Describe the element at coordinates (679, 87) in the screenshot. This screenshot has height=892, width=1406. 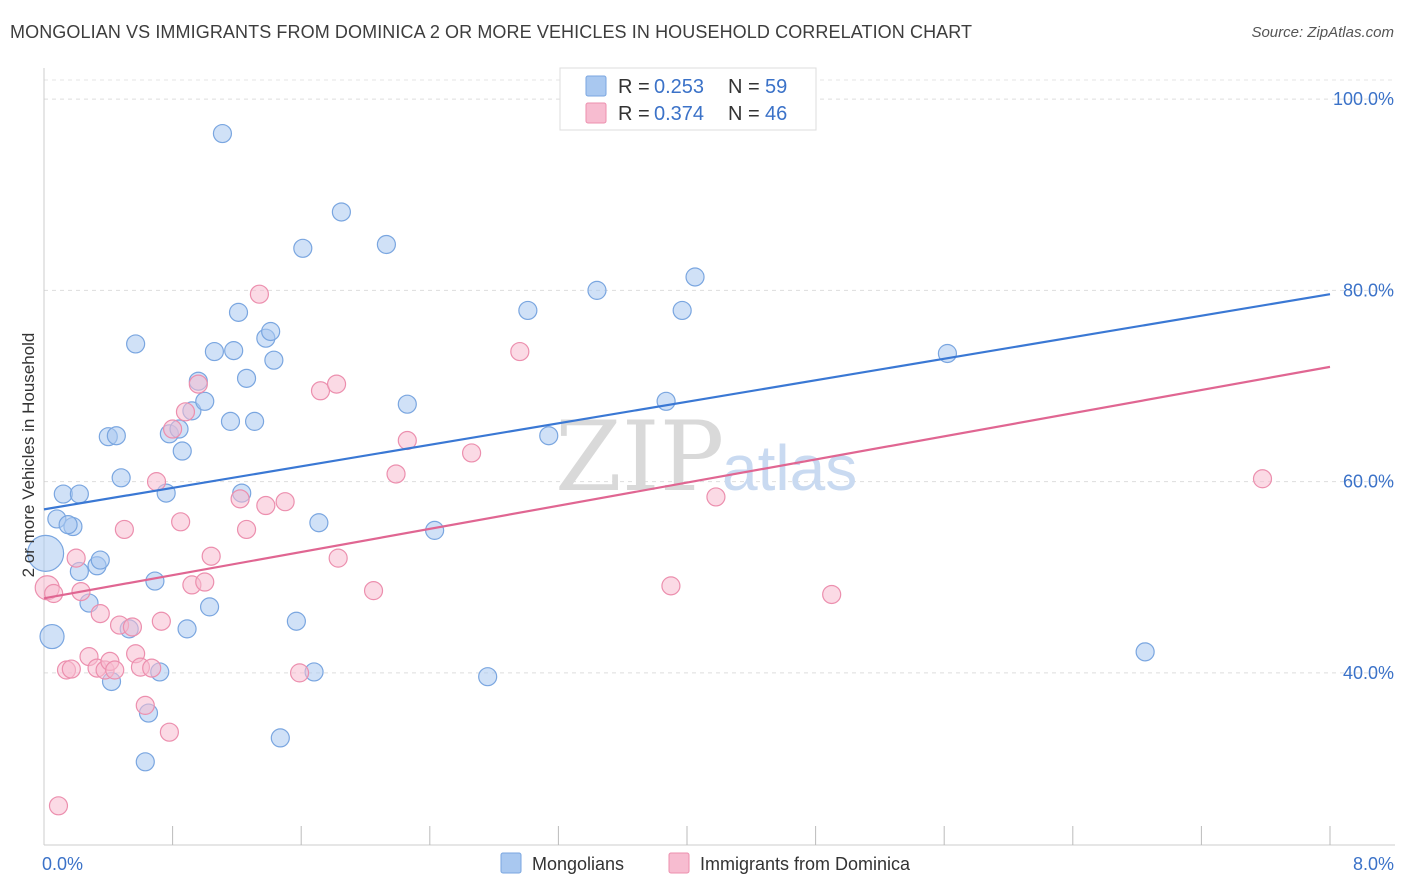
I see `stats-r-value-1: 0.253` at that location.